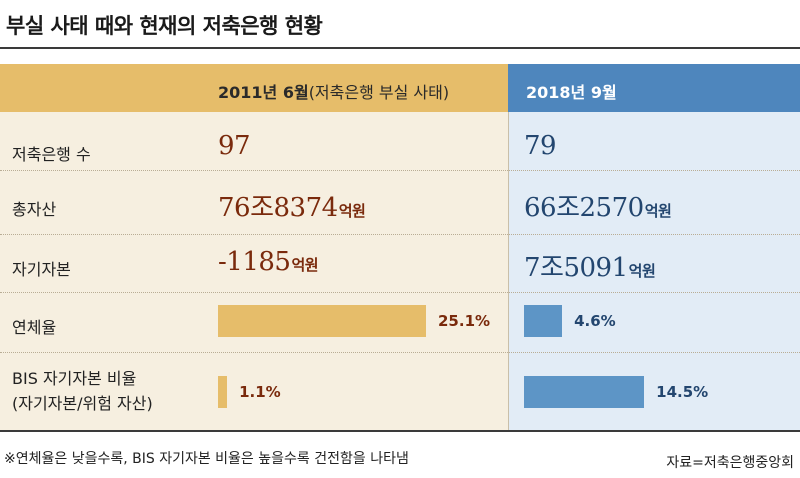 The image size is (800, 478). I want to click on value-number: 97, so click(234, 146).